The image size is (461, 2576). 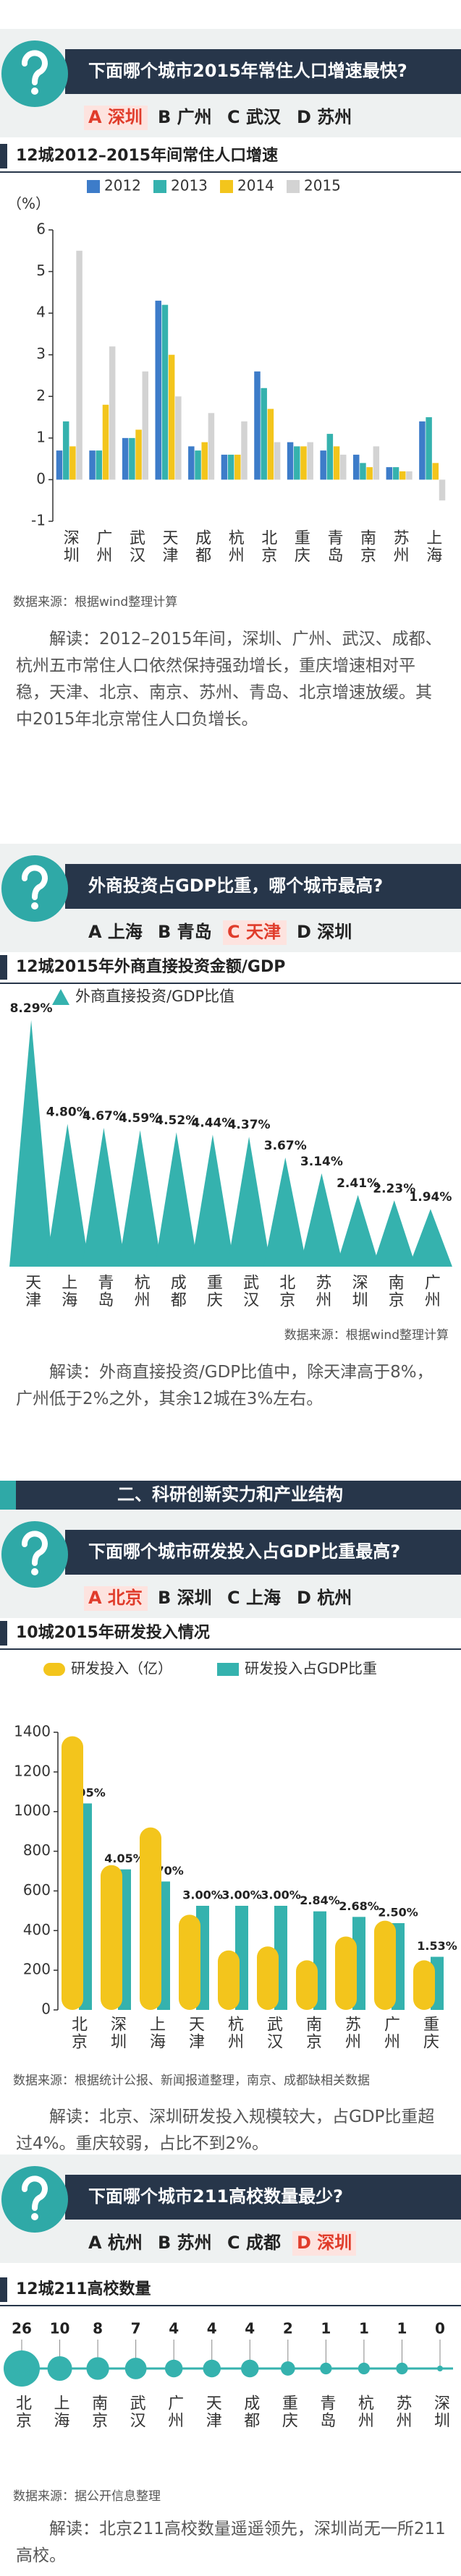 I want to click on section-header: 二、科研创新实力和产业结构, so click(x=230, y=1495).